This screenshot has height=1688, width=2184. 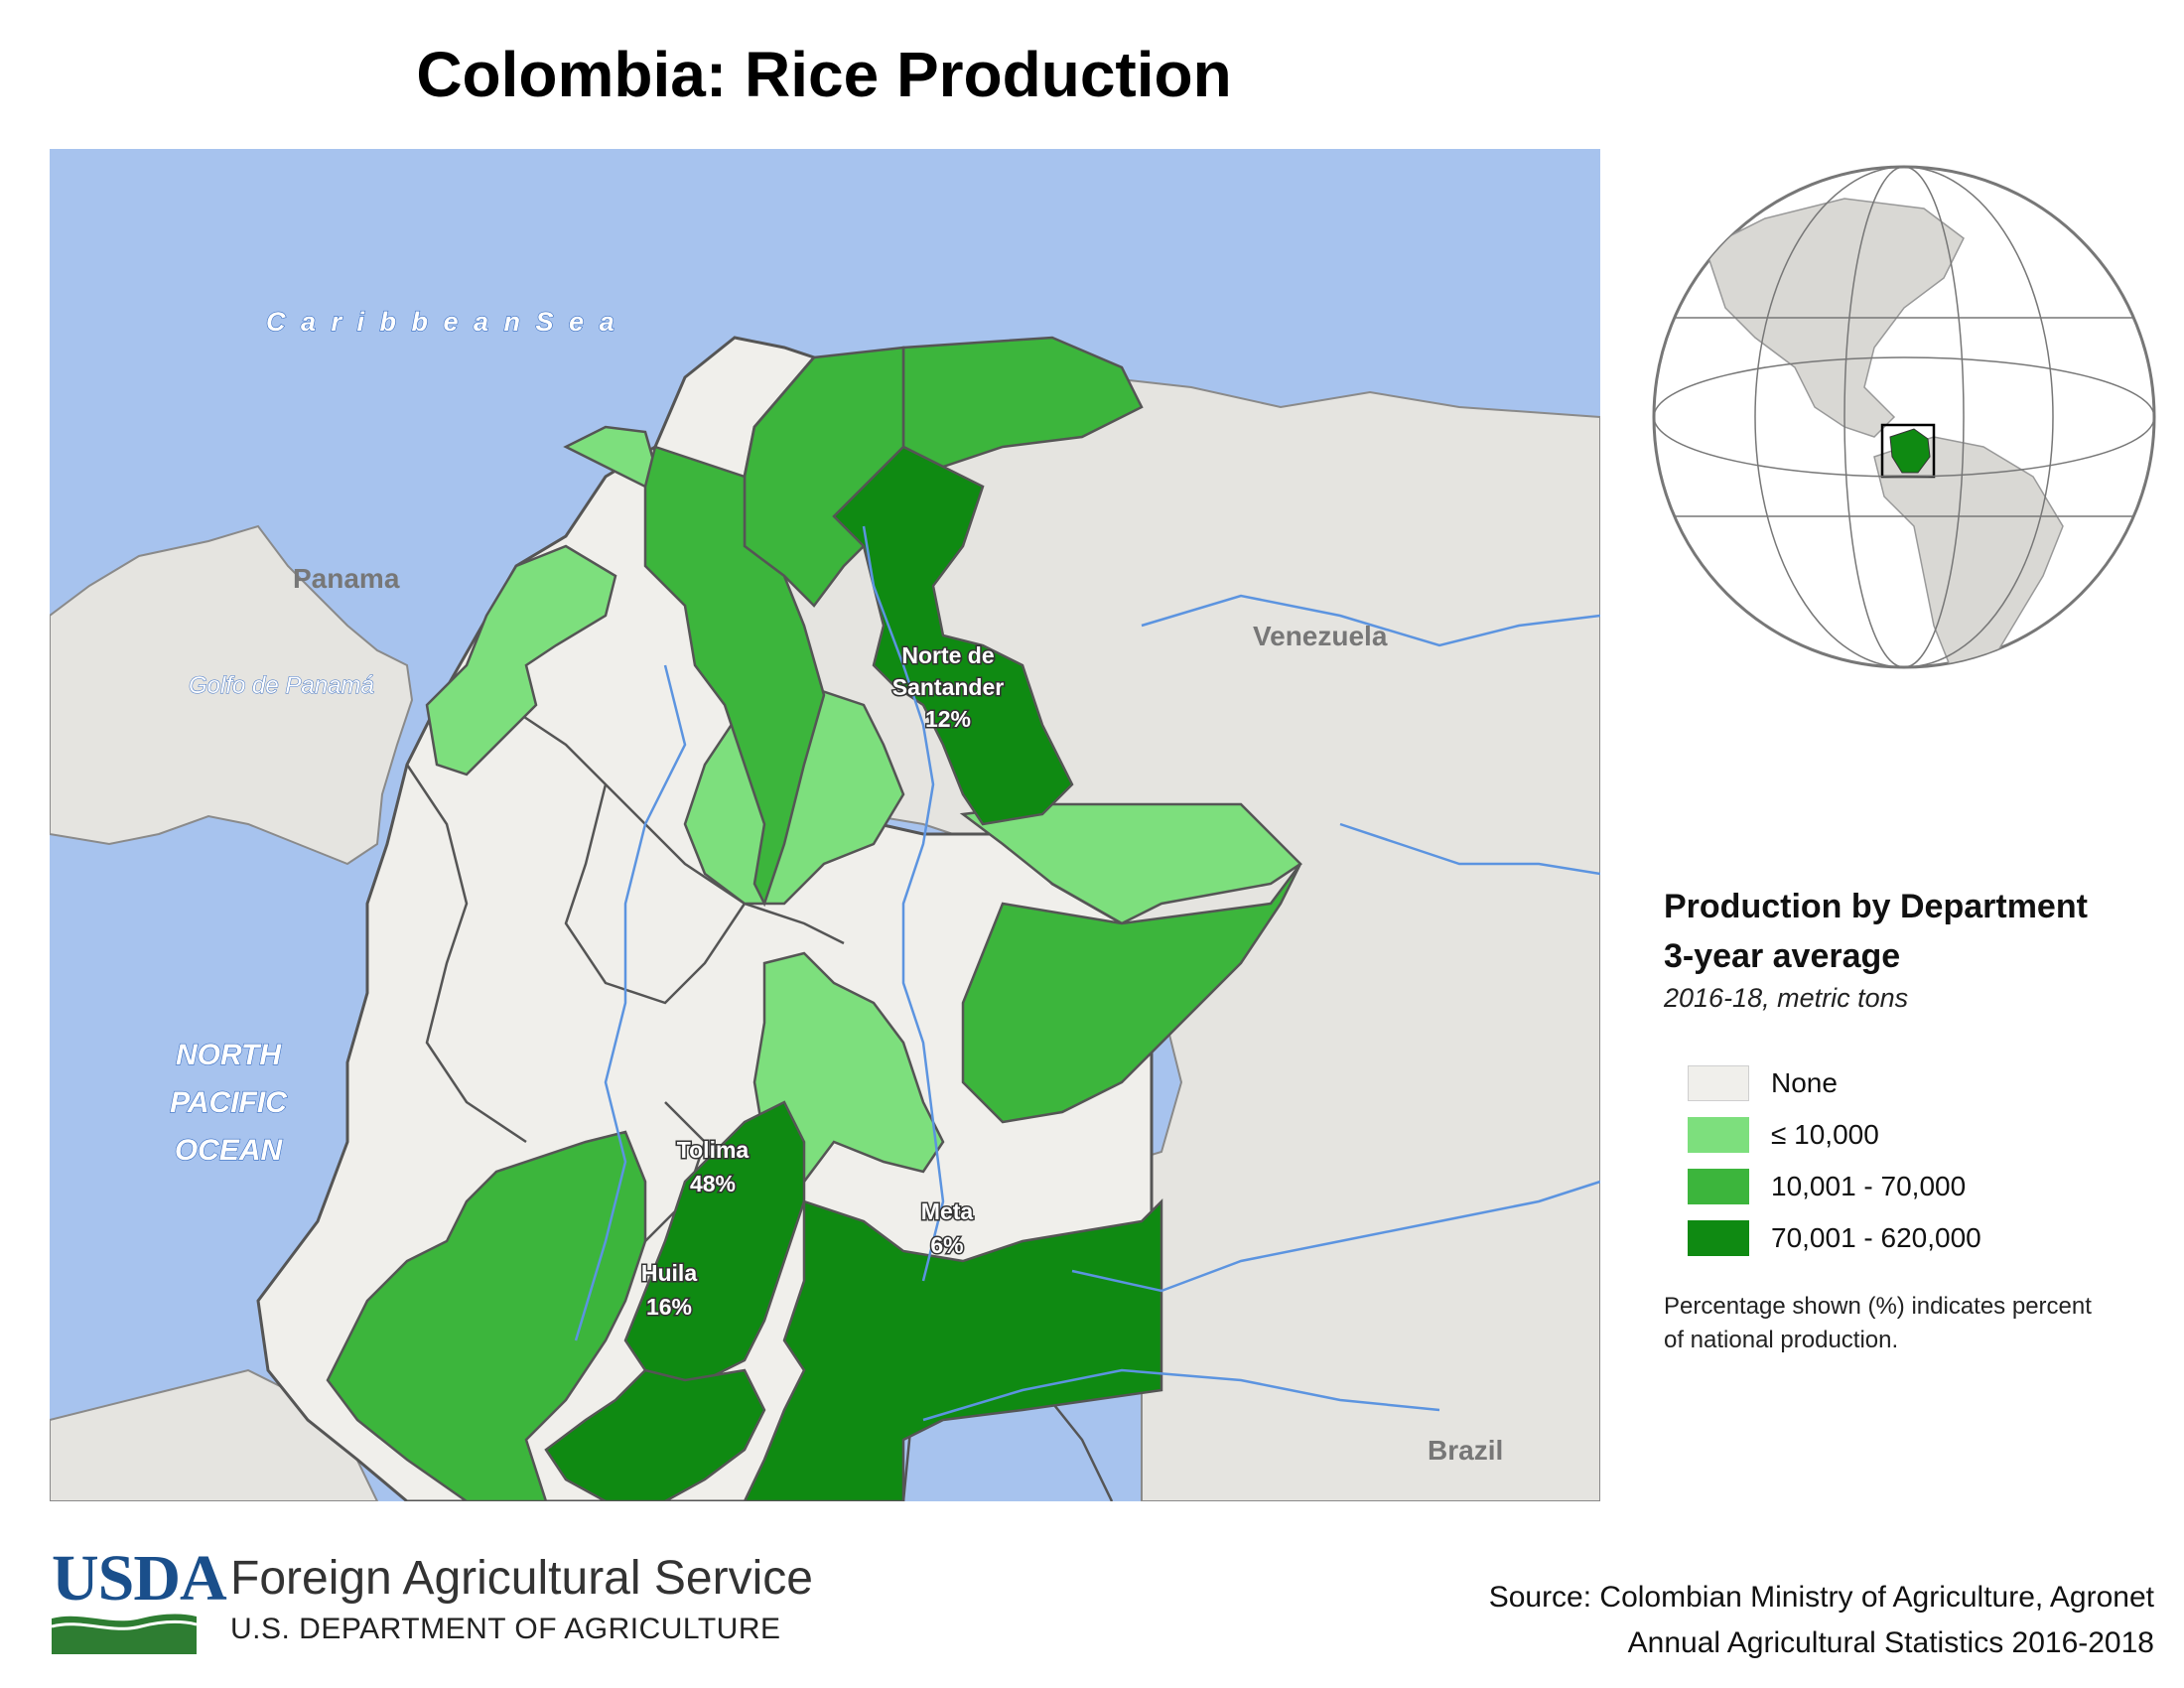 What do you see at coordinates (713, 1183) in the screenshot?
I see `label-tolima-pct: 48%` at bounding box center [713, 1183].